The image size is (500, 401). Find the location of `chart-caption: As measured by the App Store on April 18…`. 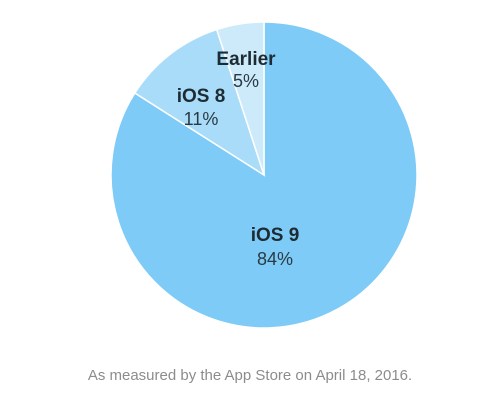

chart-caption: As measured by the App Store on April 18… is located at coordinates (250, 375).